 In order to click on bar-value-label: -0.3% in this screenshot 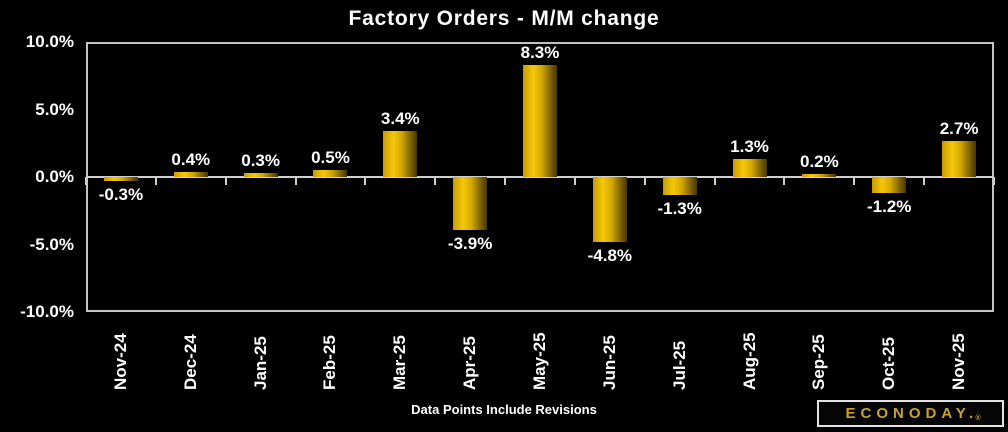, I will do `click(121, 195)`.